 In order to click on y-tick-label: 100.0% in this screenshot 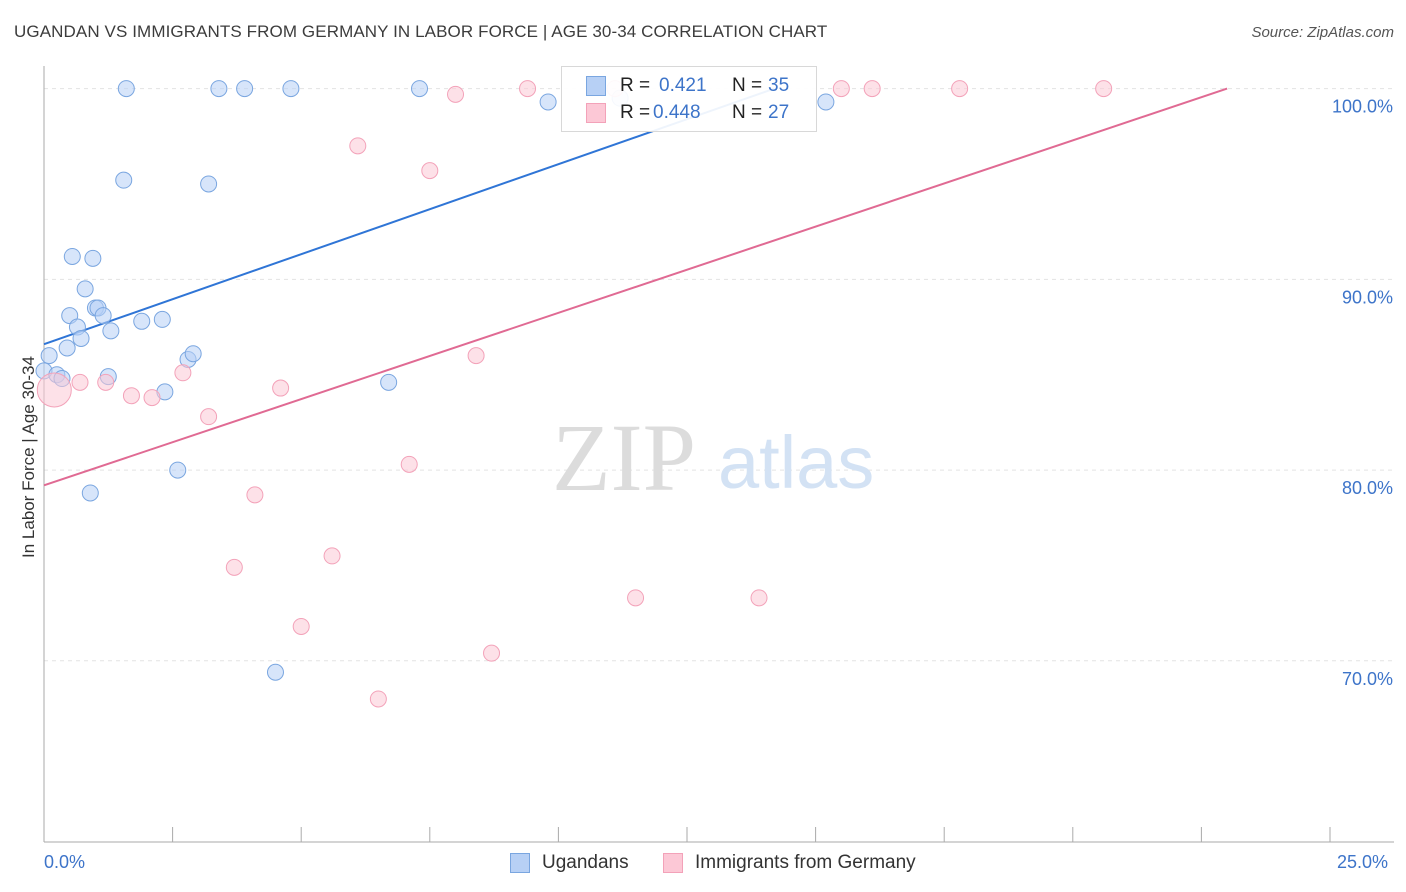, I will do `click(1362, 107)`.